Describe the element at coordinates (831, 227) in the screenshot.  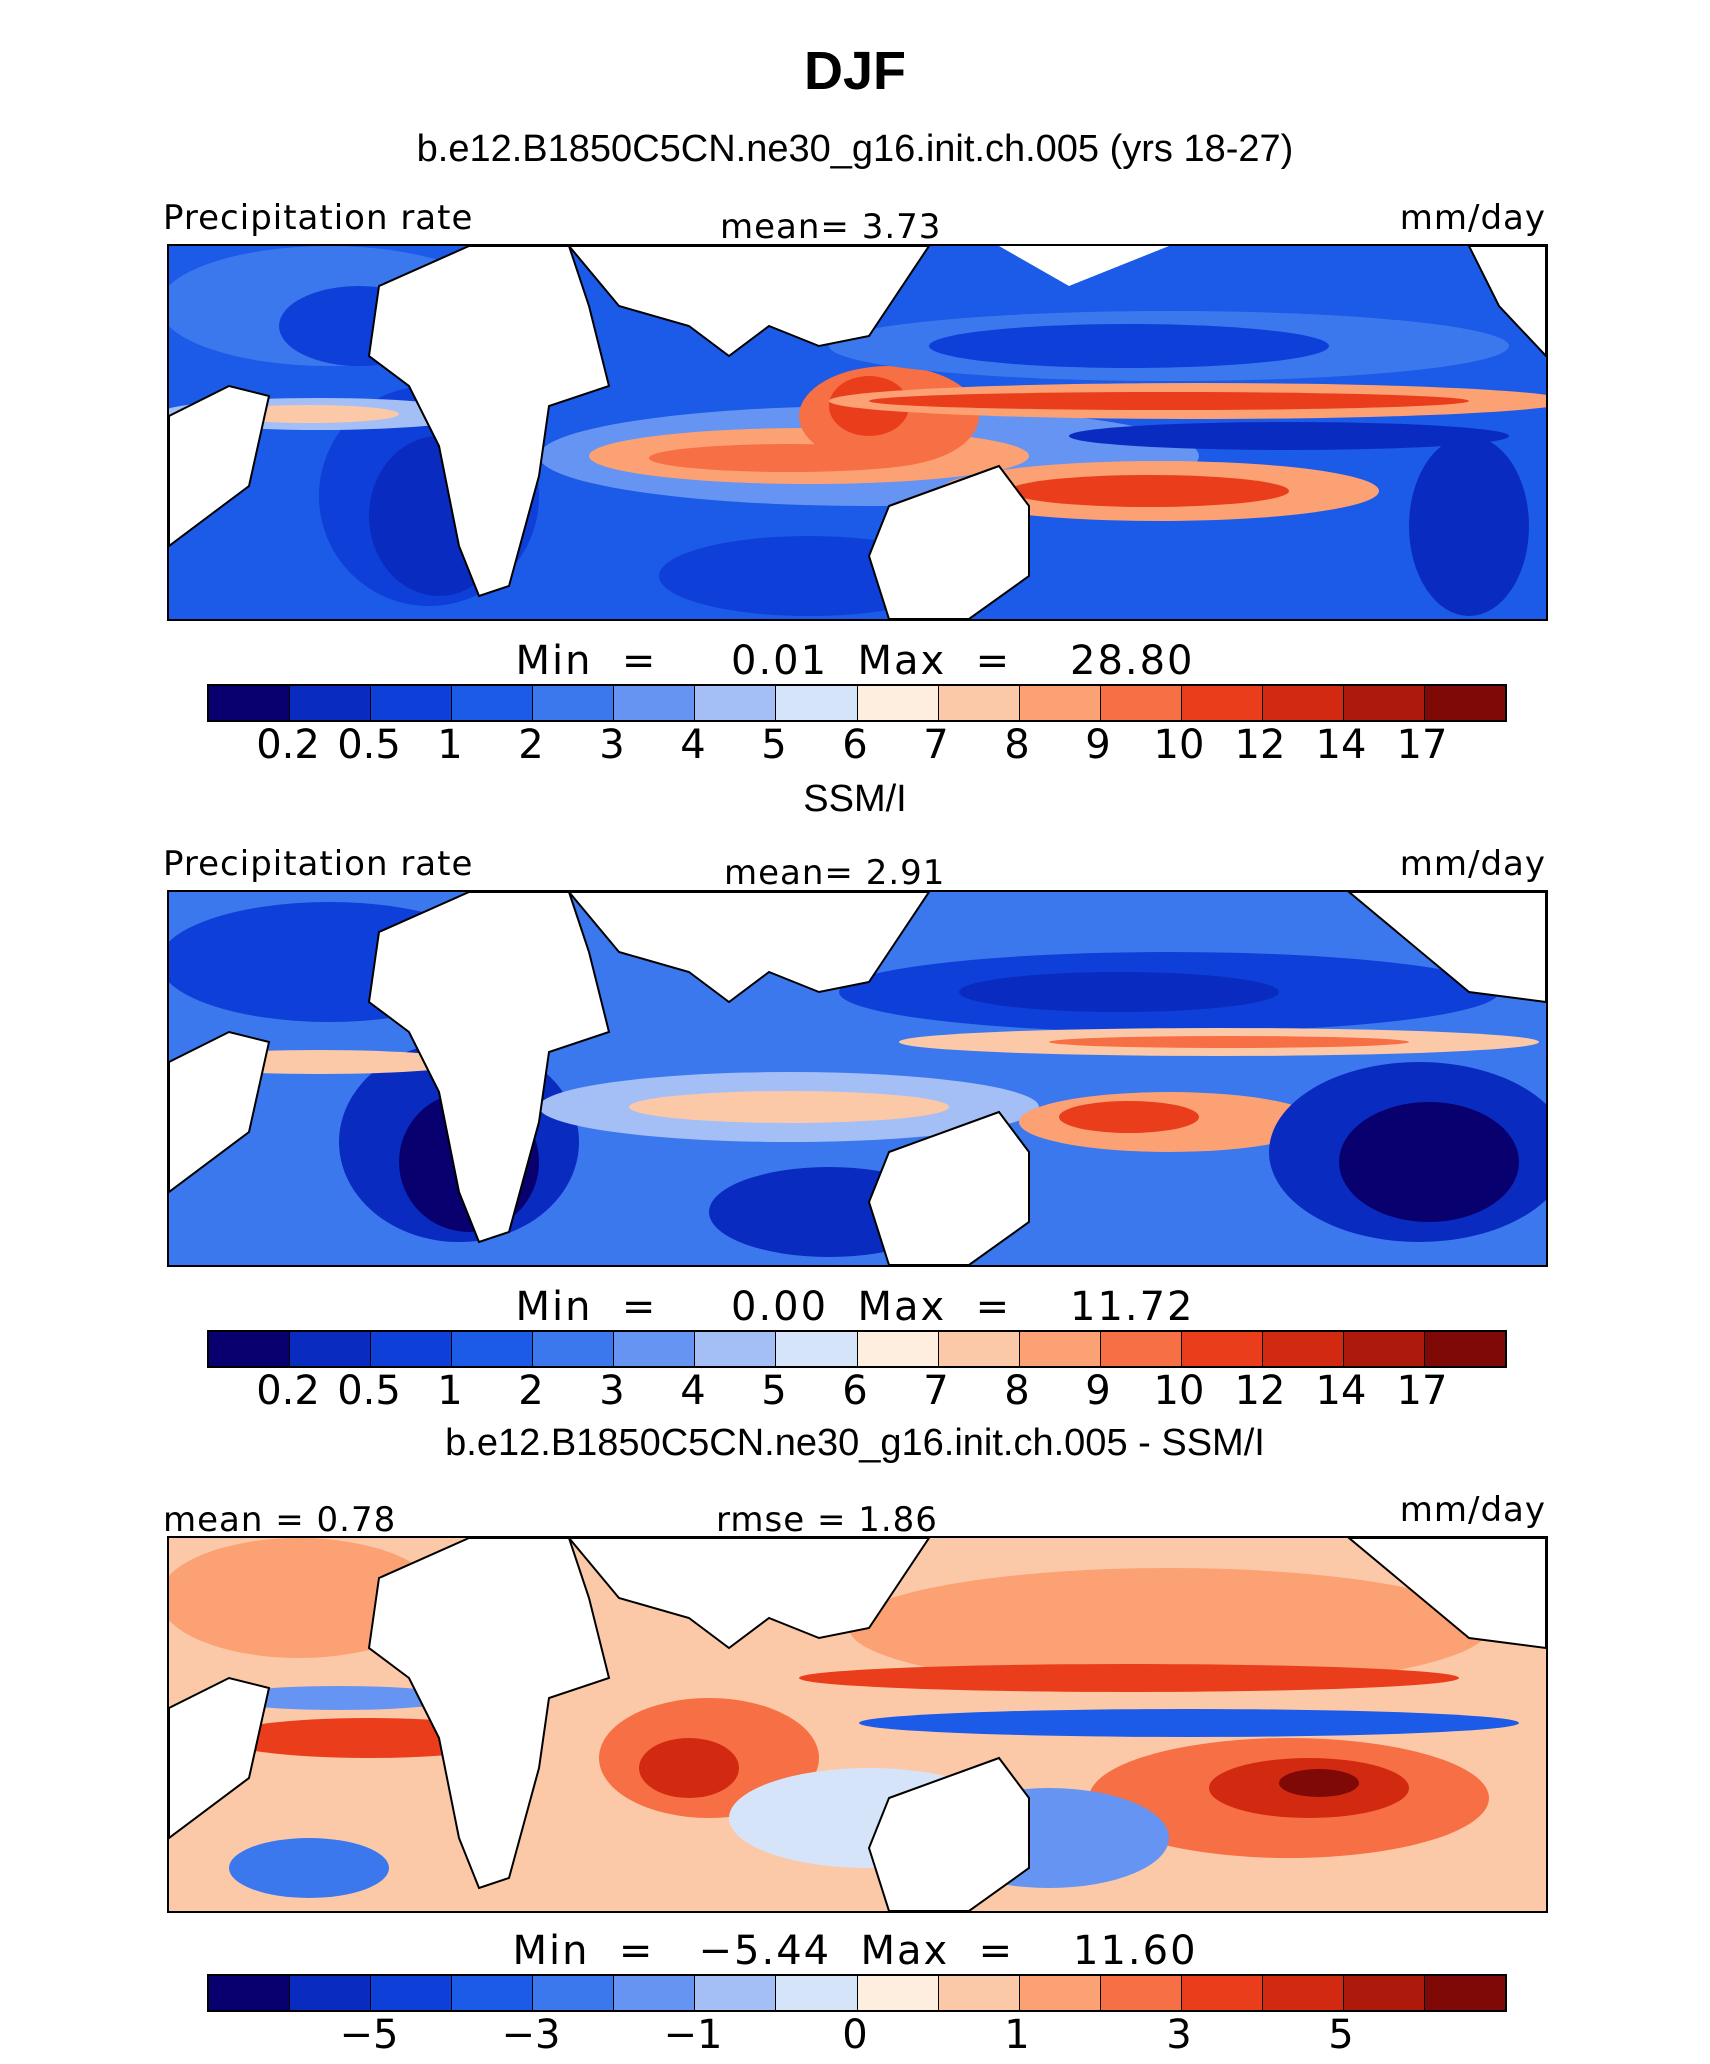
I see `panel-1-mean-label: mean= 3.73` at that location.